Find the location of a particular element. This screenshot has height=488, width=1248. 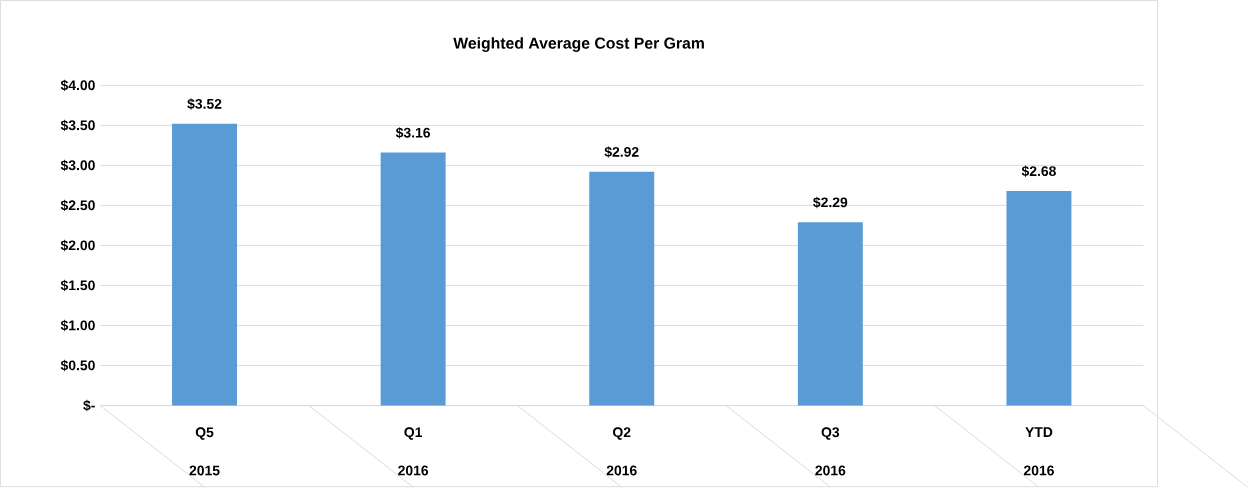

y-tick-label: $4.00 is located at coordinates (77, 85).